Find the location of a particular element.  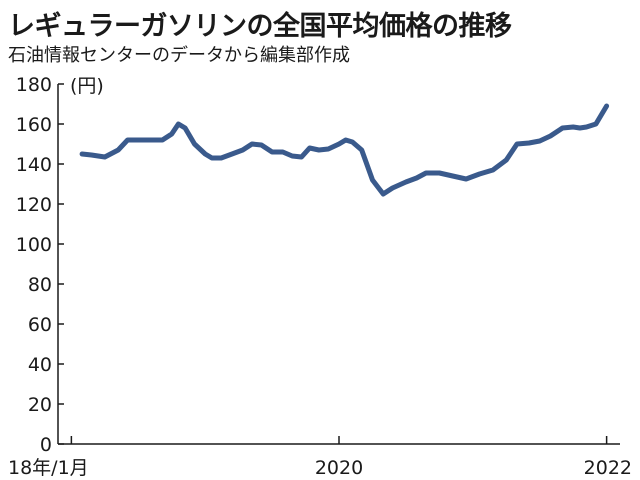

y-tick-label: 40 is located at coordinates (40, 365).